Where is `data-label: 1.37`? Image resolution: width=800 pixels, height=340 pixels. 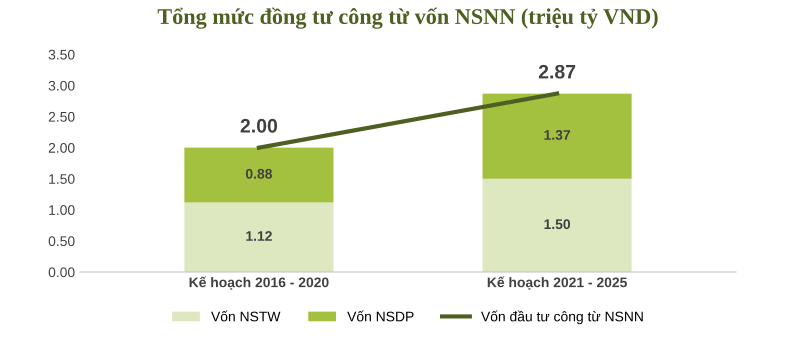 data-label: 1.37 is located at coordinates (557, 135).